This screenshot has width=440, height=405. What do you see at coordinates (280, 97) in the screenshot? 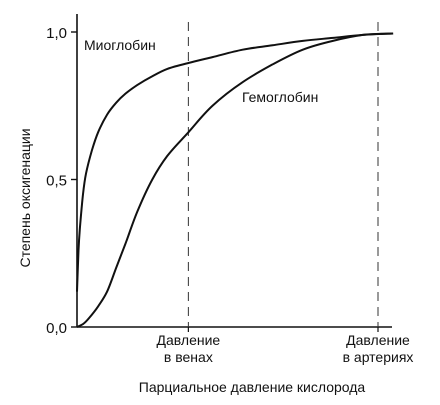
I see `hemoglobin-label: Гемоглобин` at bounding box center [280, 97].